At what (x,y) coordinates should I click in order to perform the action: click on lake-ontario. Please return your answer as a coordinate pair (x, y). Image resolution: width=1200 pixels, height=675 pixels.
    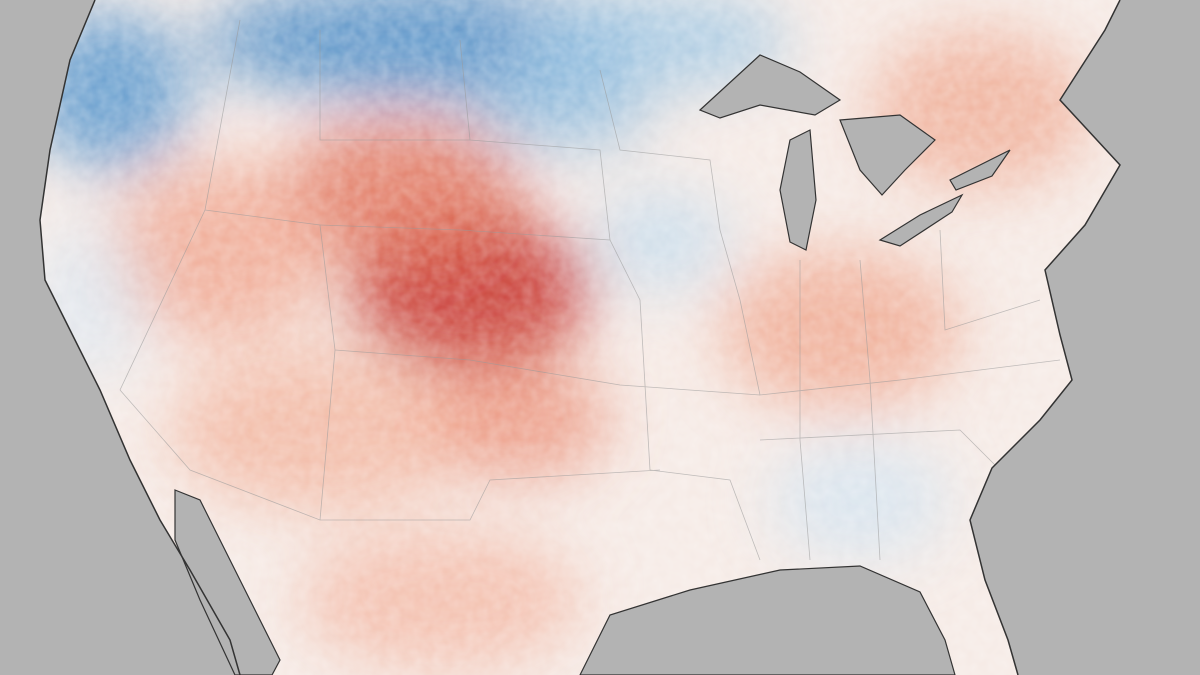
    Looking at the image, I should click on (980, 170).